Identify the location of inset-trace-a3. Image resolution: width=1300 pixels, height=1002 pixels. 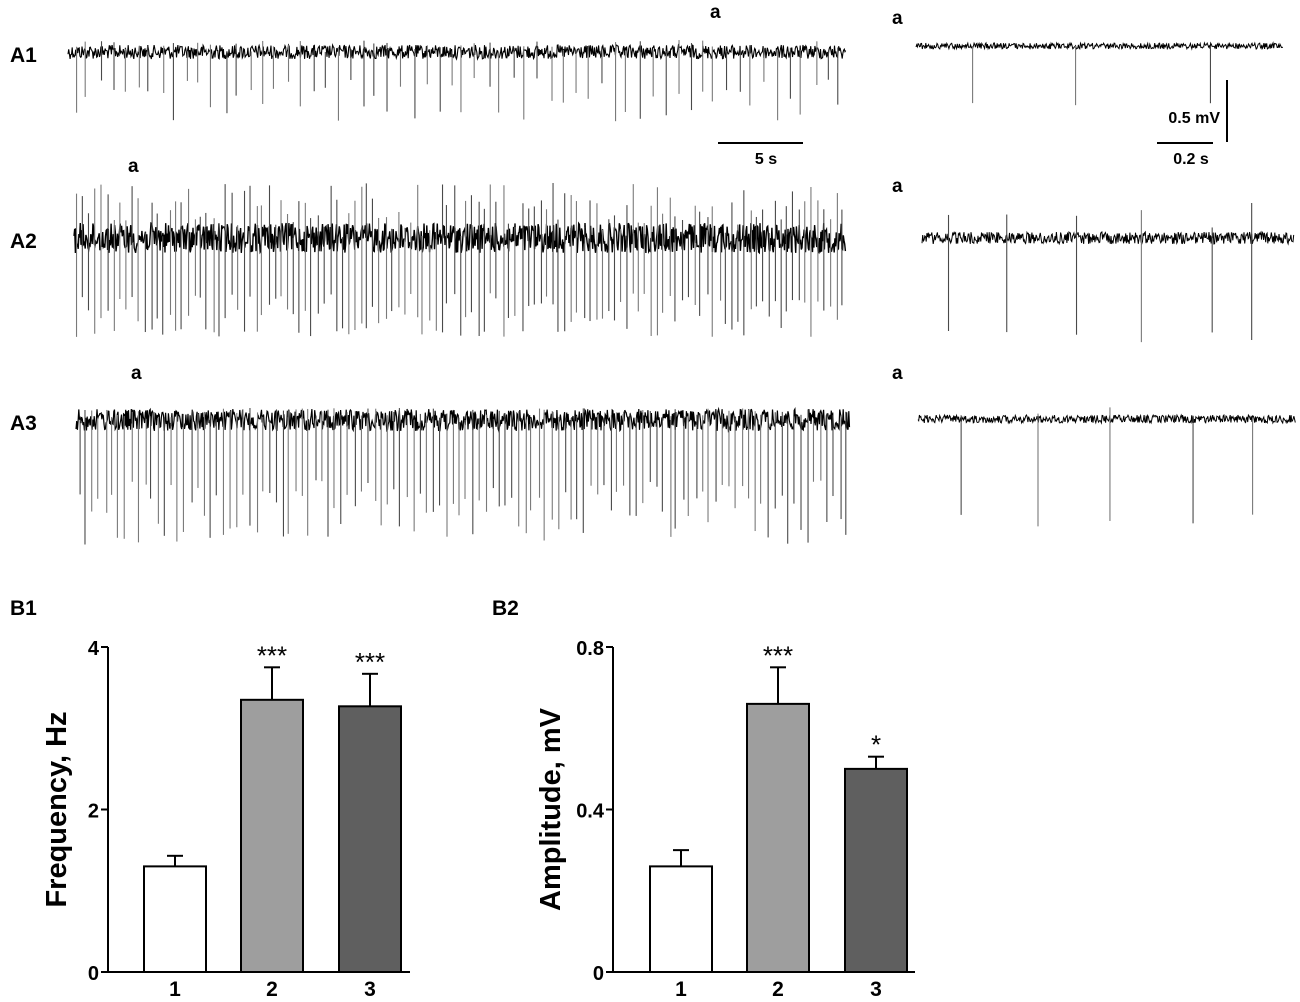
(1106, 467).